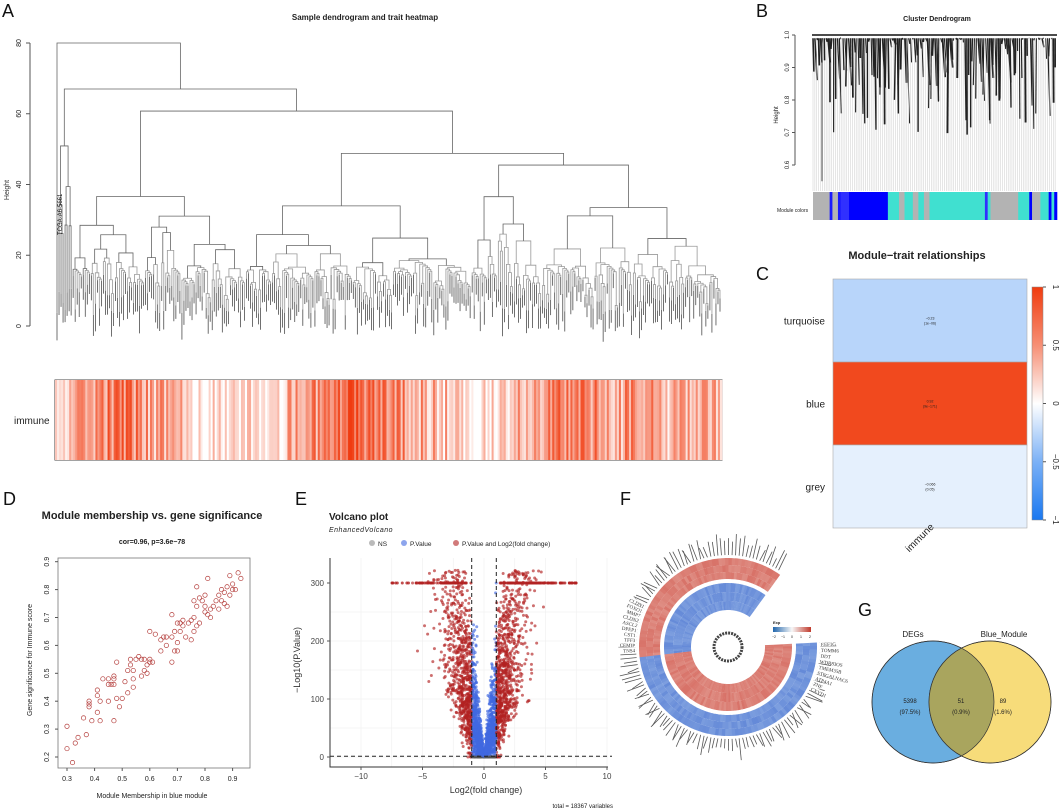 This screenshot has width=1059, height=811. I want to click on x-tick-label: 0.6, so click(150, 779).